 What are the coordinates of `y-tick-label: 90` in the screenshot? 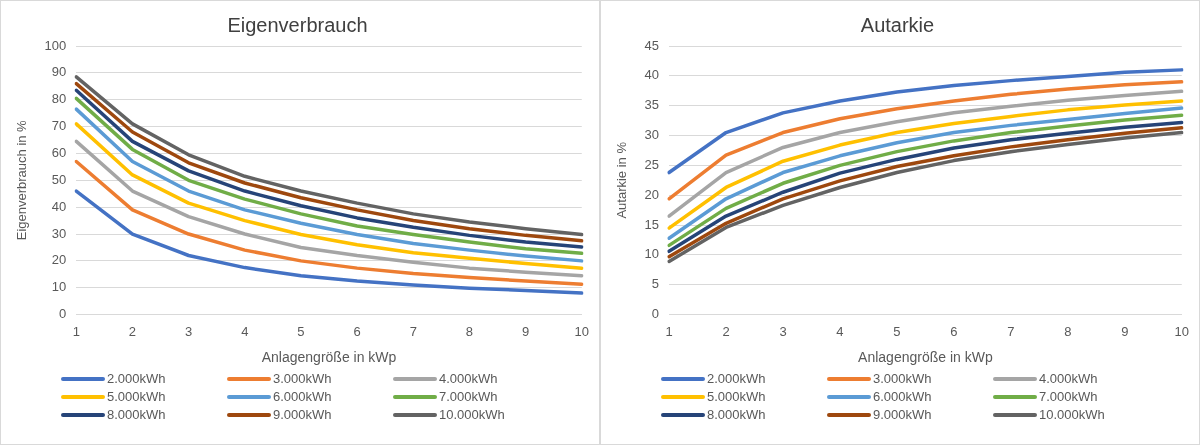 It's located at (59, 72).